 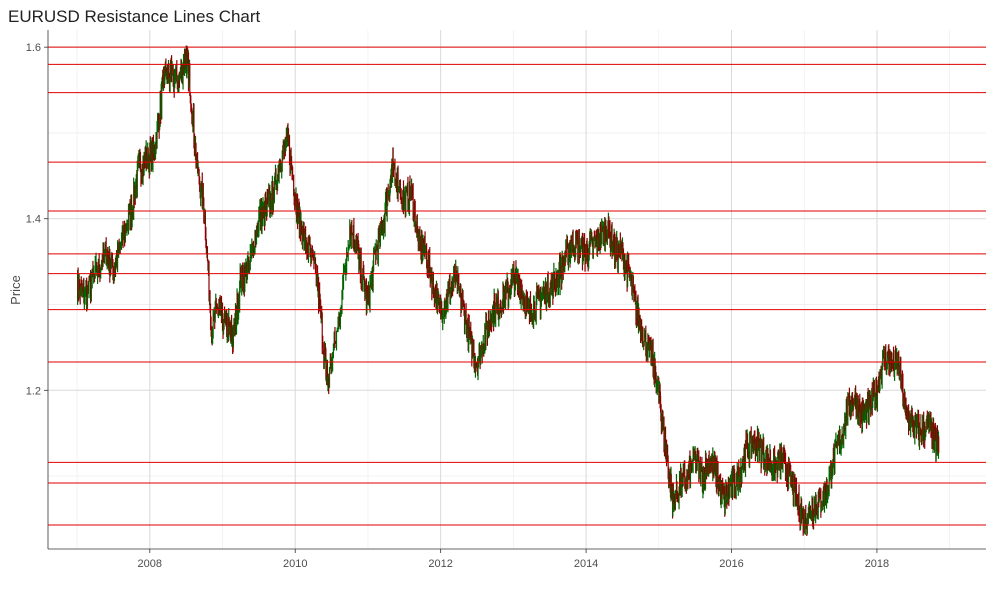 I want to click on chart-title: EURUSD Resistance Lines Chart, so click(x=134, y=16).